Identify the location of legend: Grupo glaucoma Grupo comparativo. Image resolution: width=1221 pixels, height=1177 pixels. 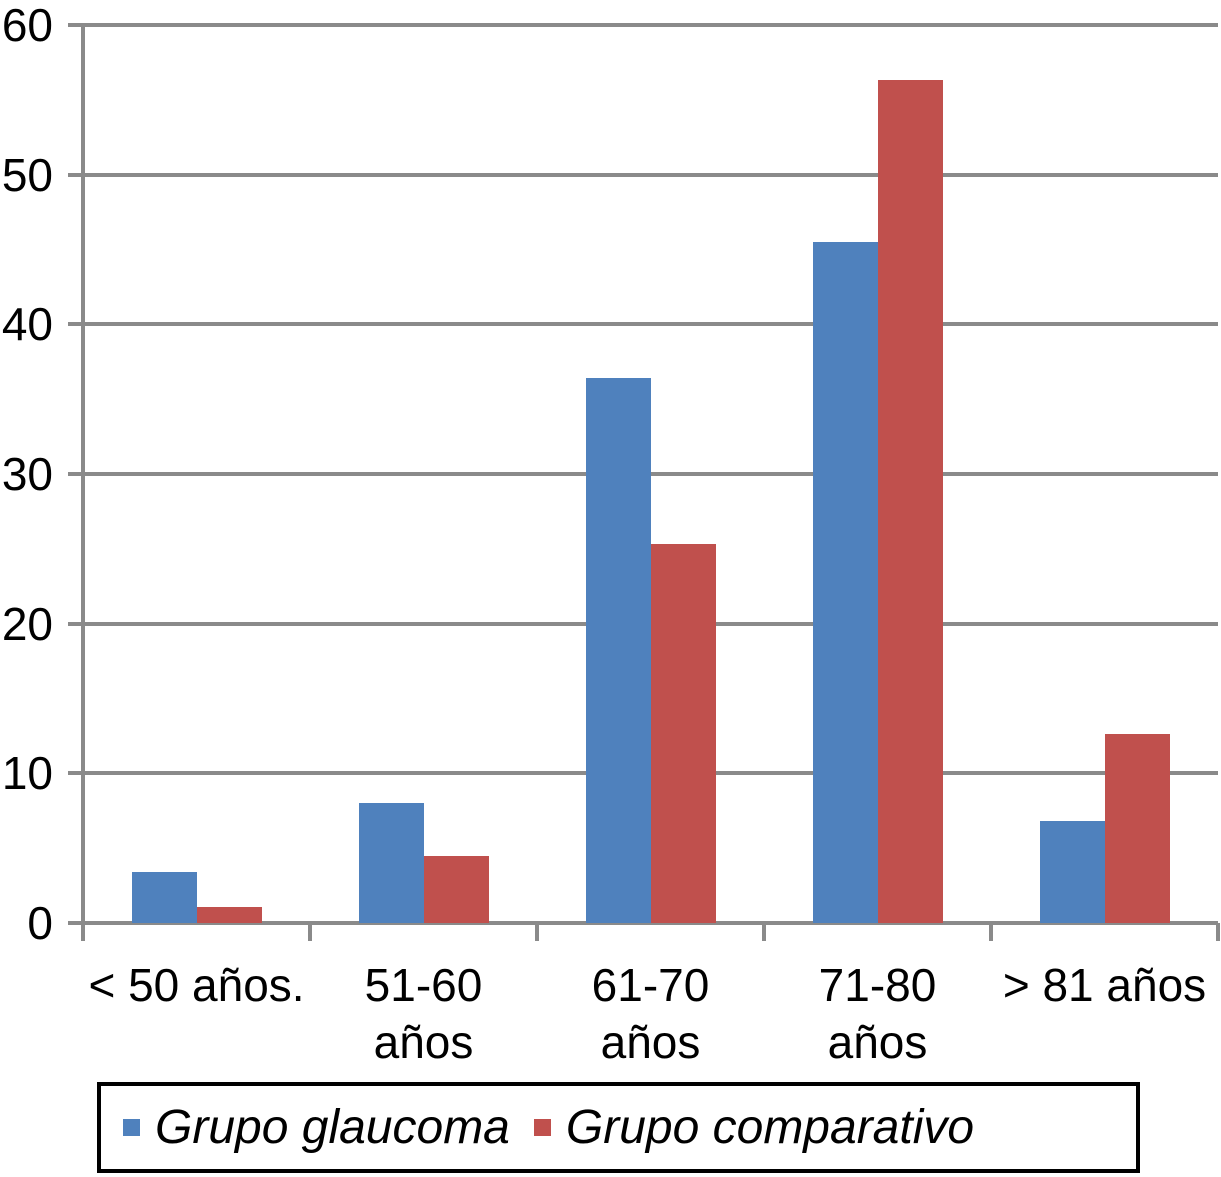
(618, 1127).